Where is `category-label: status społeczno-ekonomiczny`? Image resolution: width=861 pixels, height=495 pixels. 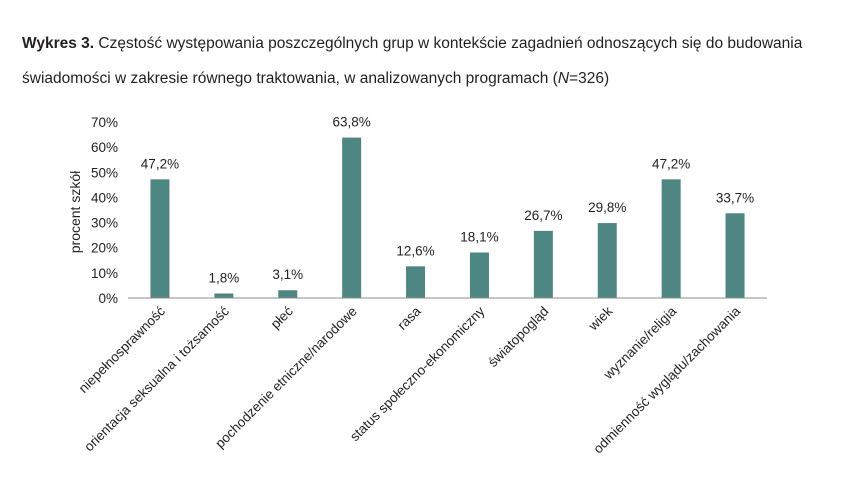 category-label: status społeczno-ekonomiczny is located at coordinates (417, 373).